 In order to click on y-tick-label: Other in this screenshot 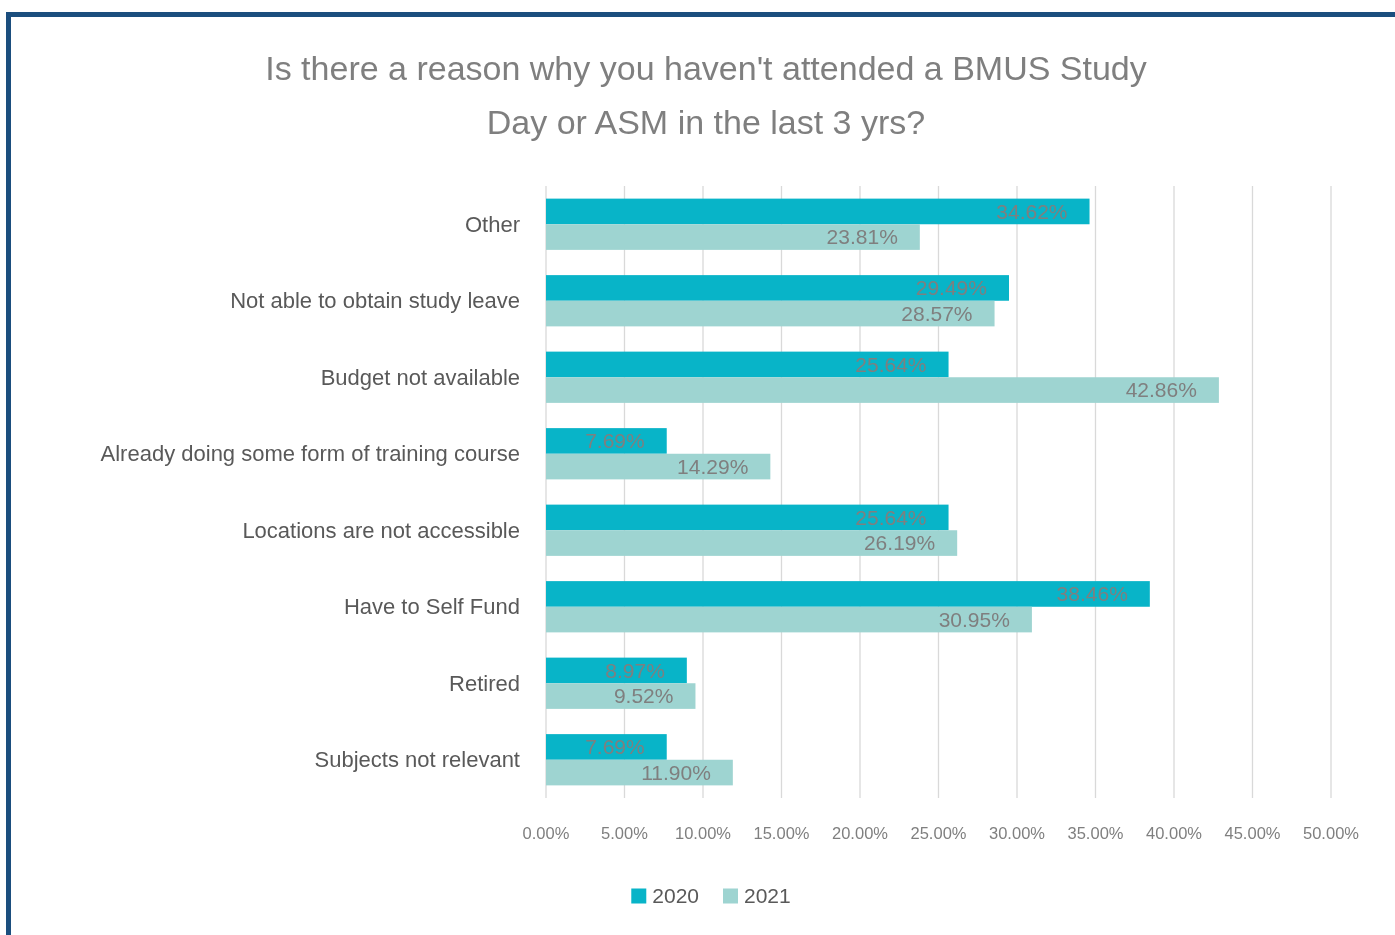, I will do `click(492, 224)`.